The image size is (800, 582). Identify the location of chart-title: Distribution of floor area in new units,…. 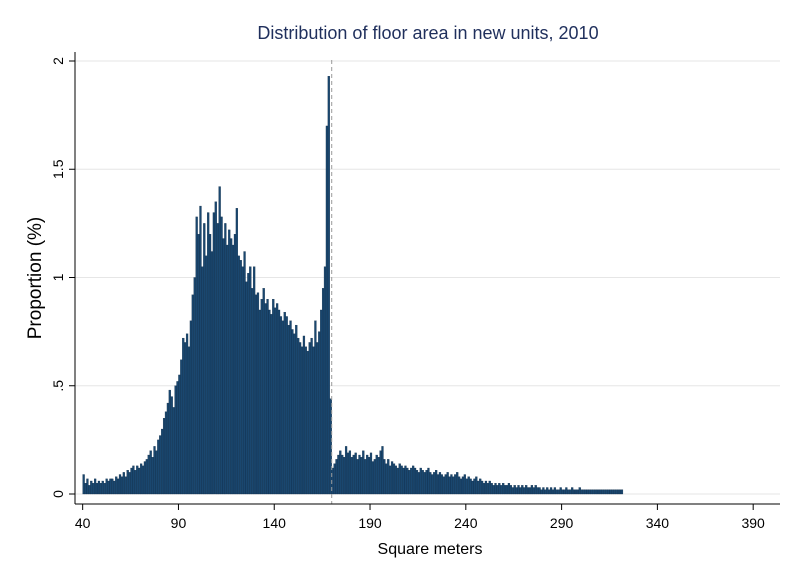
(427, 33).